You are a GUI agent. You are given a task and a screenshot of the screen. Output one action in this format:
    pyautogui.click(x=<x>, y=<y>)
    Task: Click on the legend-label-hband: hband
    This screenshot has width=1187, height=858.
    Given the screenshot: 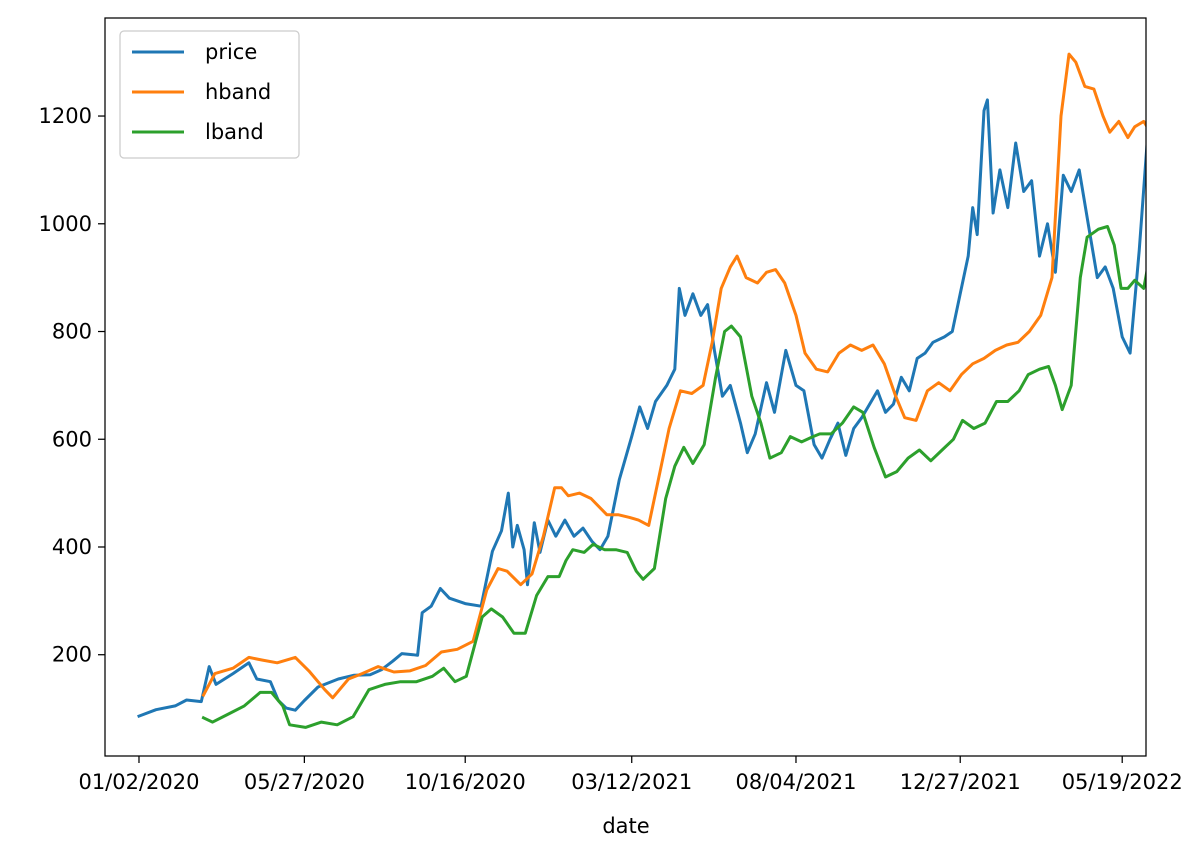 What is the action you would take?
    pyautogui.click(x=238, y=92)
    